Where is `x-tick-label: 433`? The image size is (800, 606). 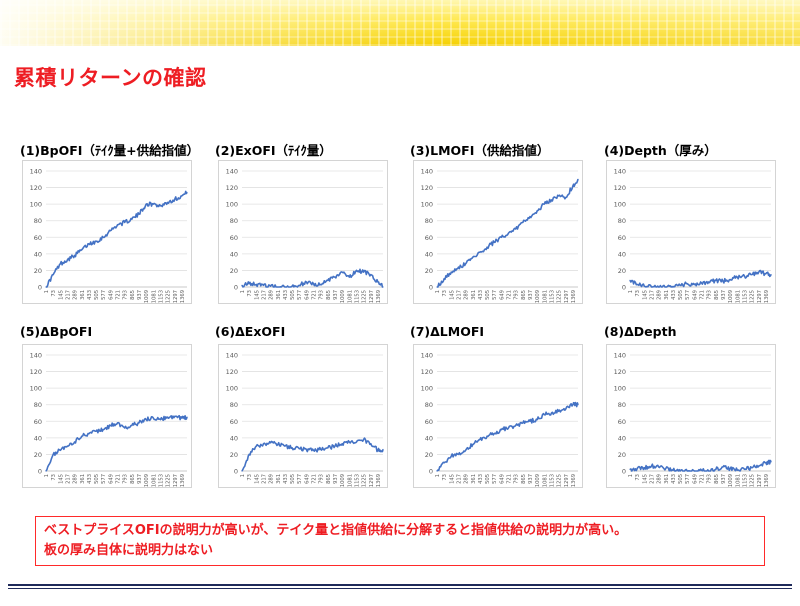
x-tick-label: 433 is located at coordinates (674, 479).